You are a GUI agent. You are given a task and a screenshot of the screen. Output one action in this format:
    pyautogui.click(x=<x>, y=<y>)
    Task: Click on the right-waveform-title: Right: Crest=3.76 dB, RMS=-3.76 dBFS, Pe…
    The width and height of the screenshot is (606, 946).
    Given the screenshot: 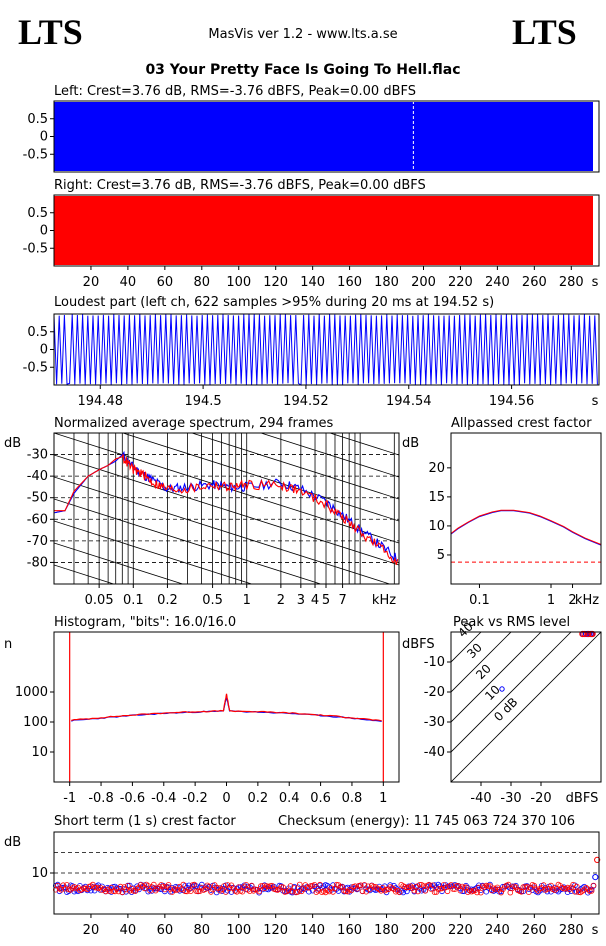 What is the action you would take?
    pyautogui.click(x=240, y=185)
    